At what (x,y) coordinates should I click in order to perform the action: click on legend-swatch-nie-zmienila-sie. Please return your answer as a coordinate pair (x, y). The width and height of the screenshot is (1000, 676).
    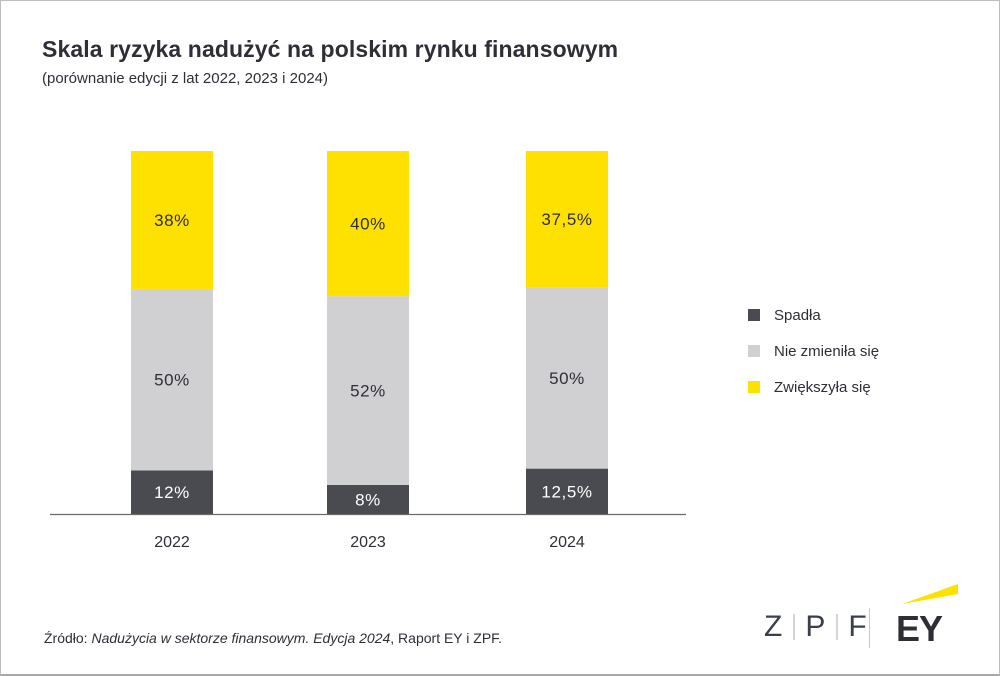
    Looking at the image, I should click on (754, 351).